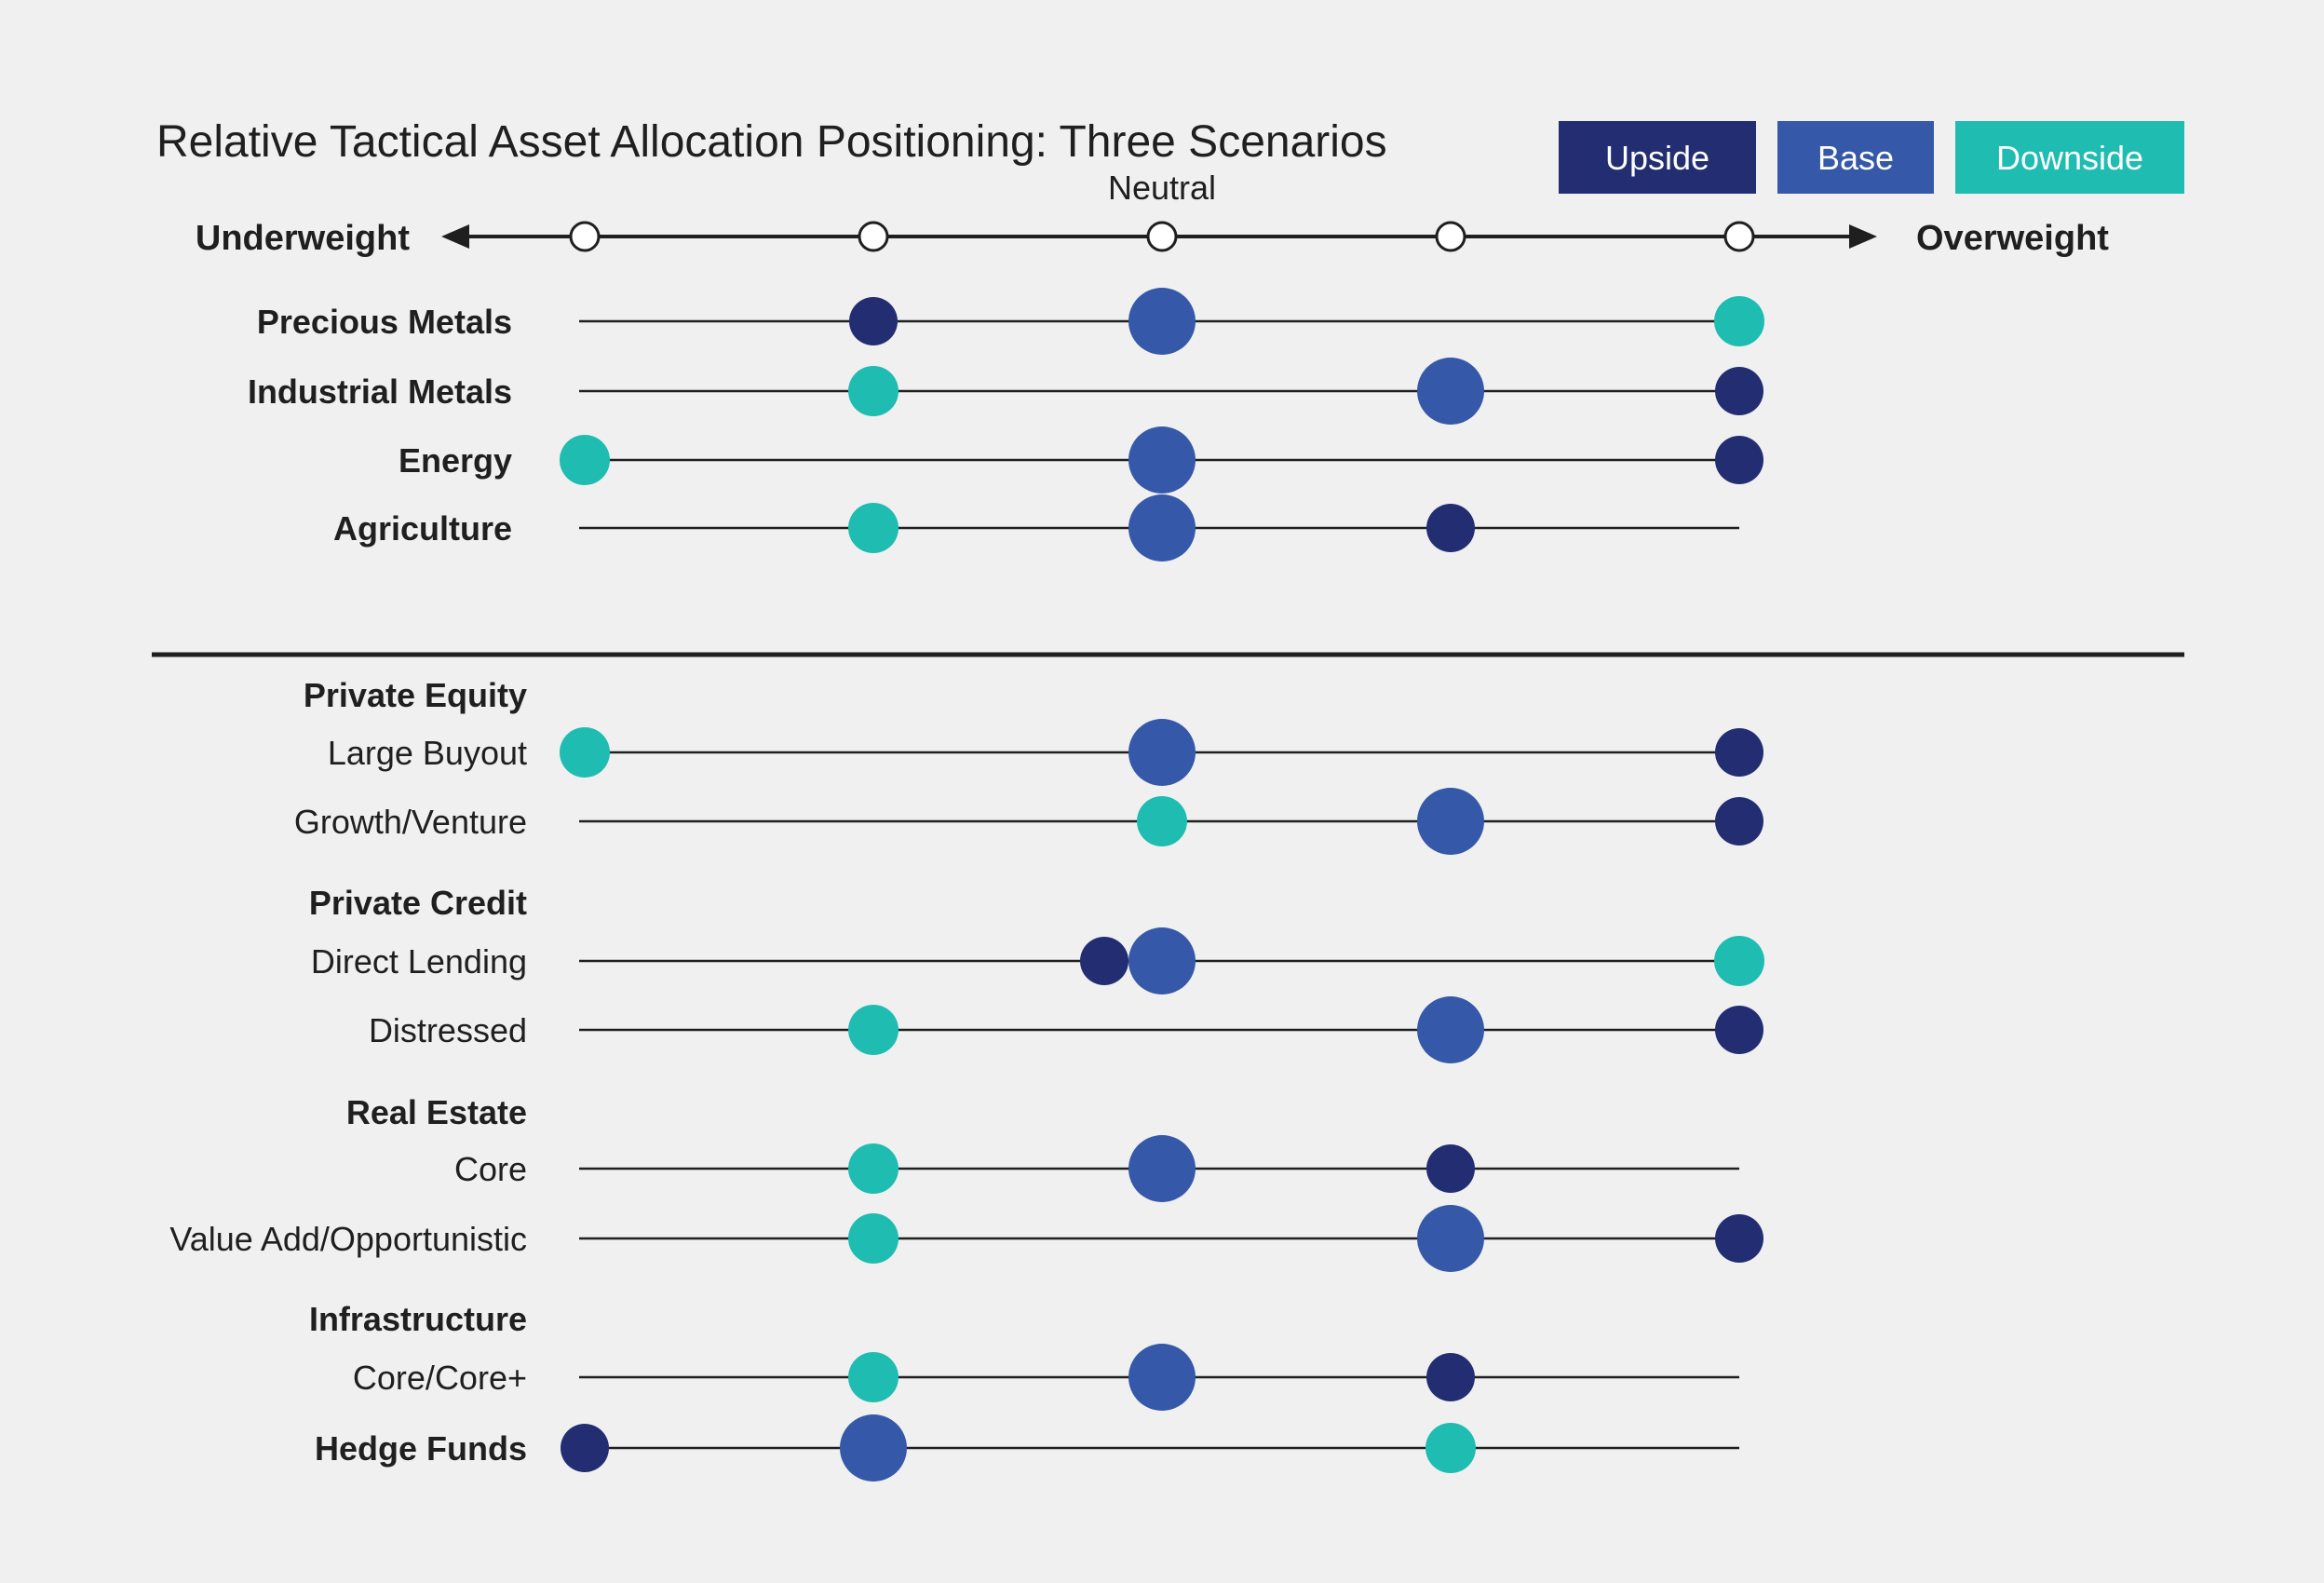  What do you see at coordinates (448, 1030) in the screenshot?
I see `row-label-distressed: Distressed` at bounding box center [448, 1030].